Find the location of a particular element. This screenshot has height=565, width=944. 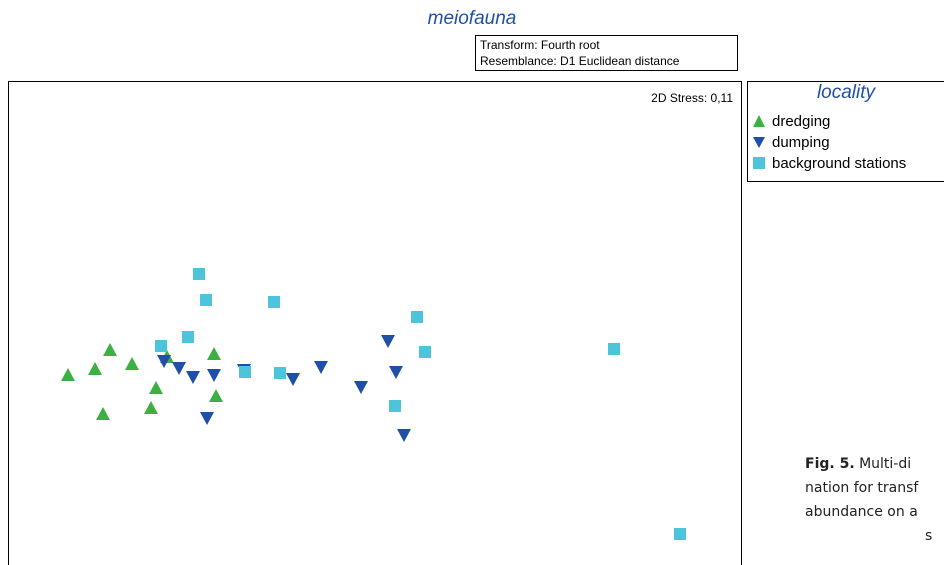

caption-line-4: s is located at coordinates (929, 536).